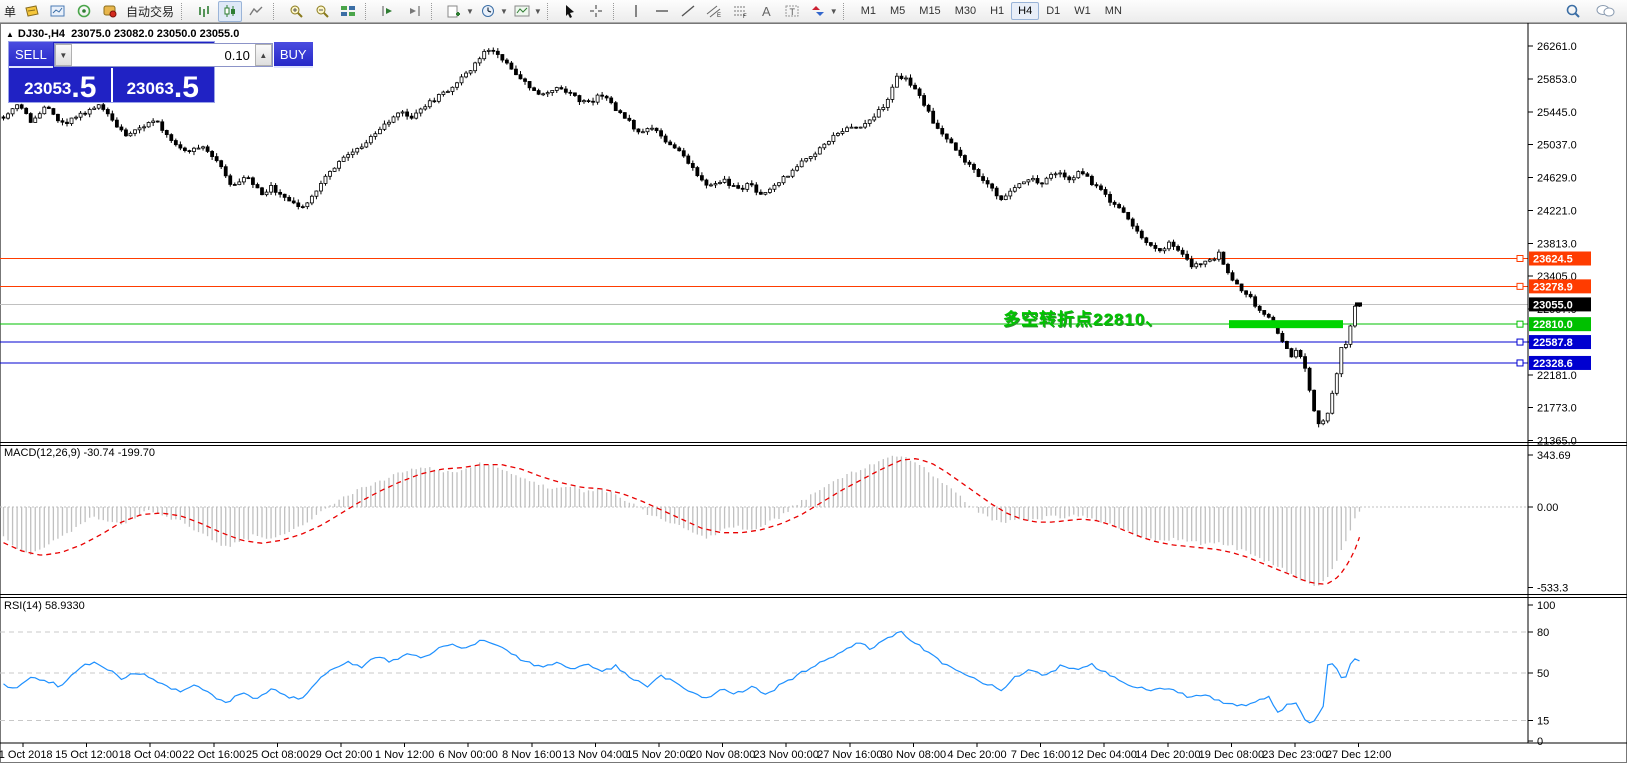  What do you see at coordinates (913, 755) in the screenshot?
I see `time-axis-label: 30 Nov 08:00` at bounding box center [913, 755].